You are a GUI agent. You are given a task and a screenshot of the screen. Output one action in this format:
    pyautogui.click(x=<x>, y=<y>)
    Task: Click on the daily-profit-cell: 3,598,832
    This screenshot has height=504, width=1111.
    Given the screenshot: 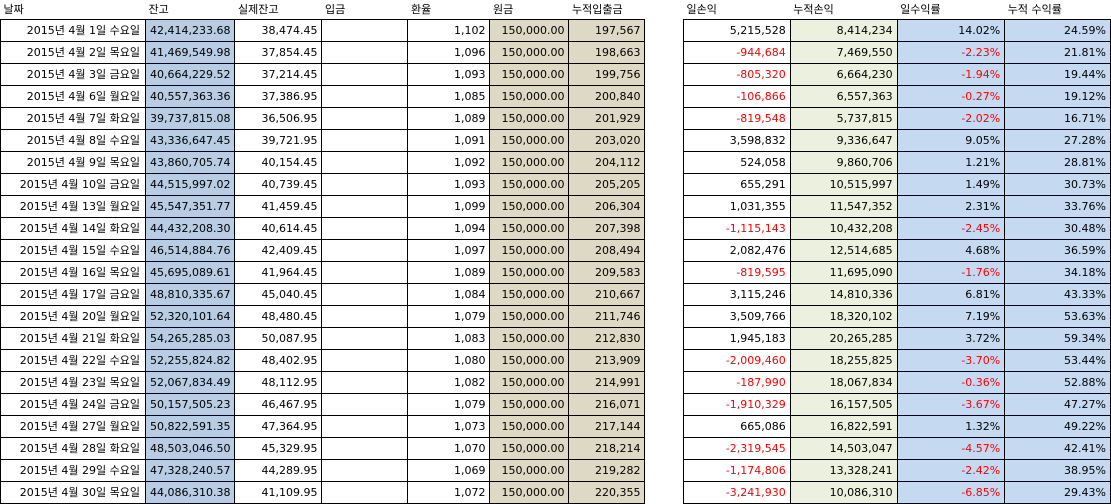 What is the action you would take?
    pyautogui.click(x=737, y=140)
    